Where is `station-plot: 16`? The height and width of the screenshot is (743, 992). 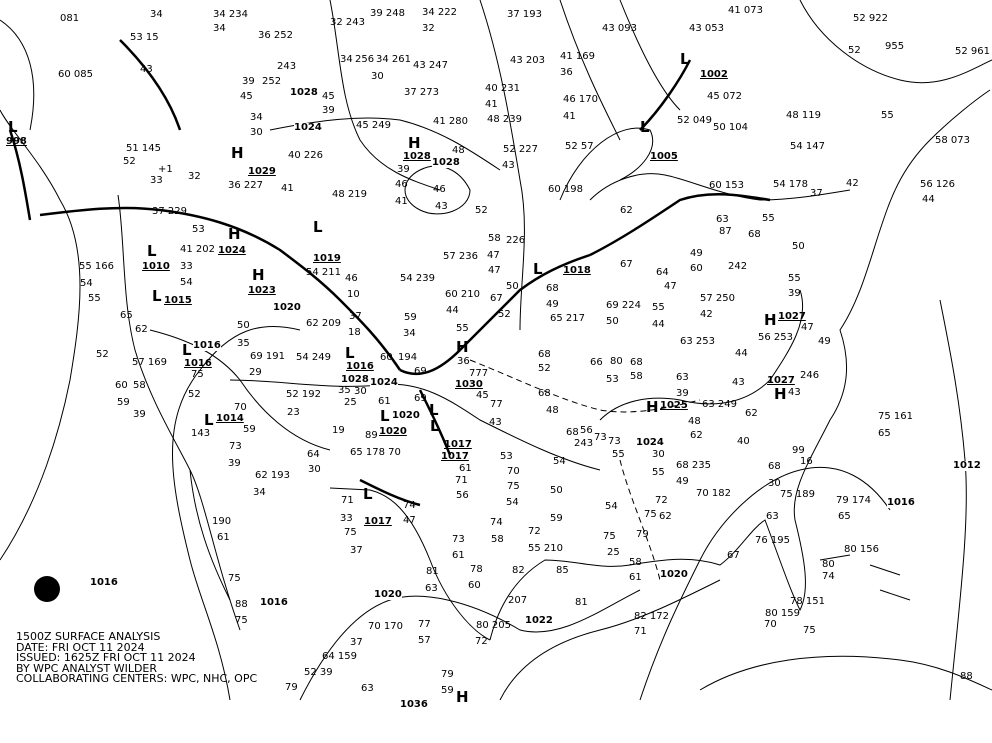
station-plot: 16 is located at coordinates (806, 461).